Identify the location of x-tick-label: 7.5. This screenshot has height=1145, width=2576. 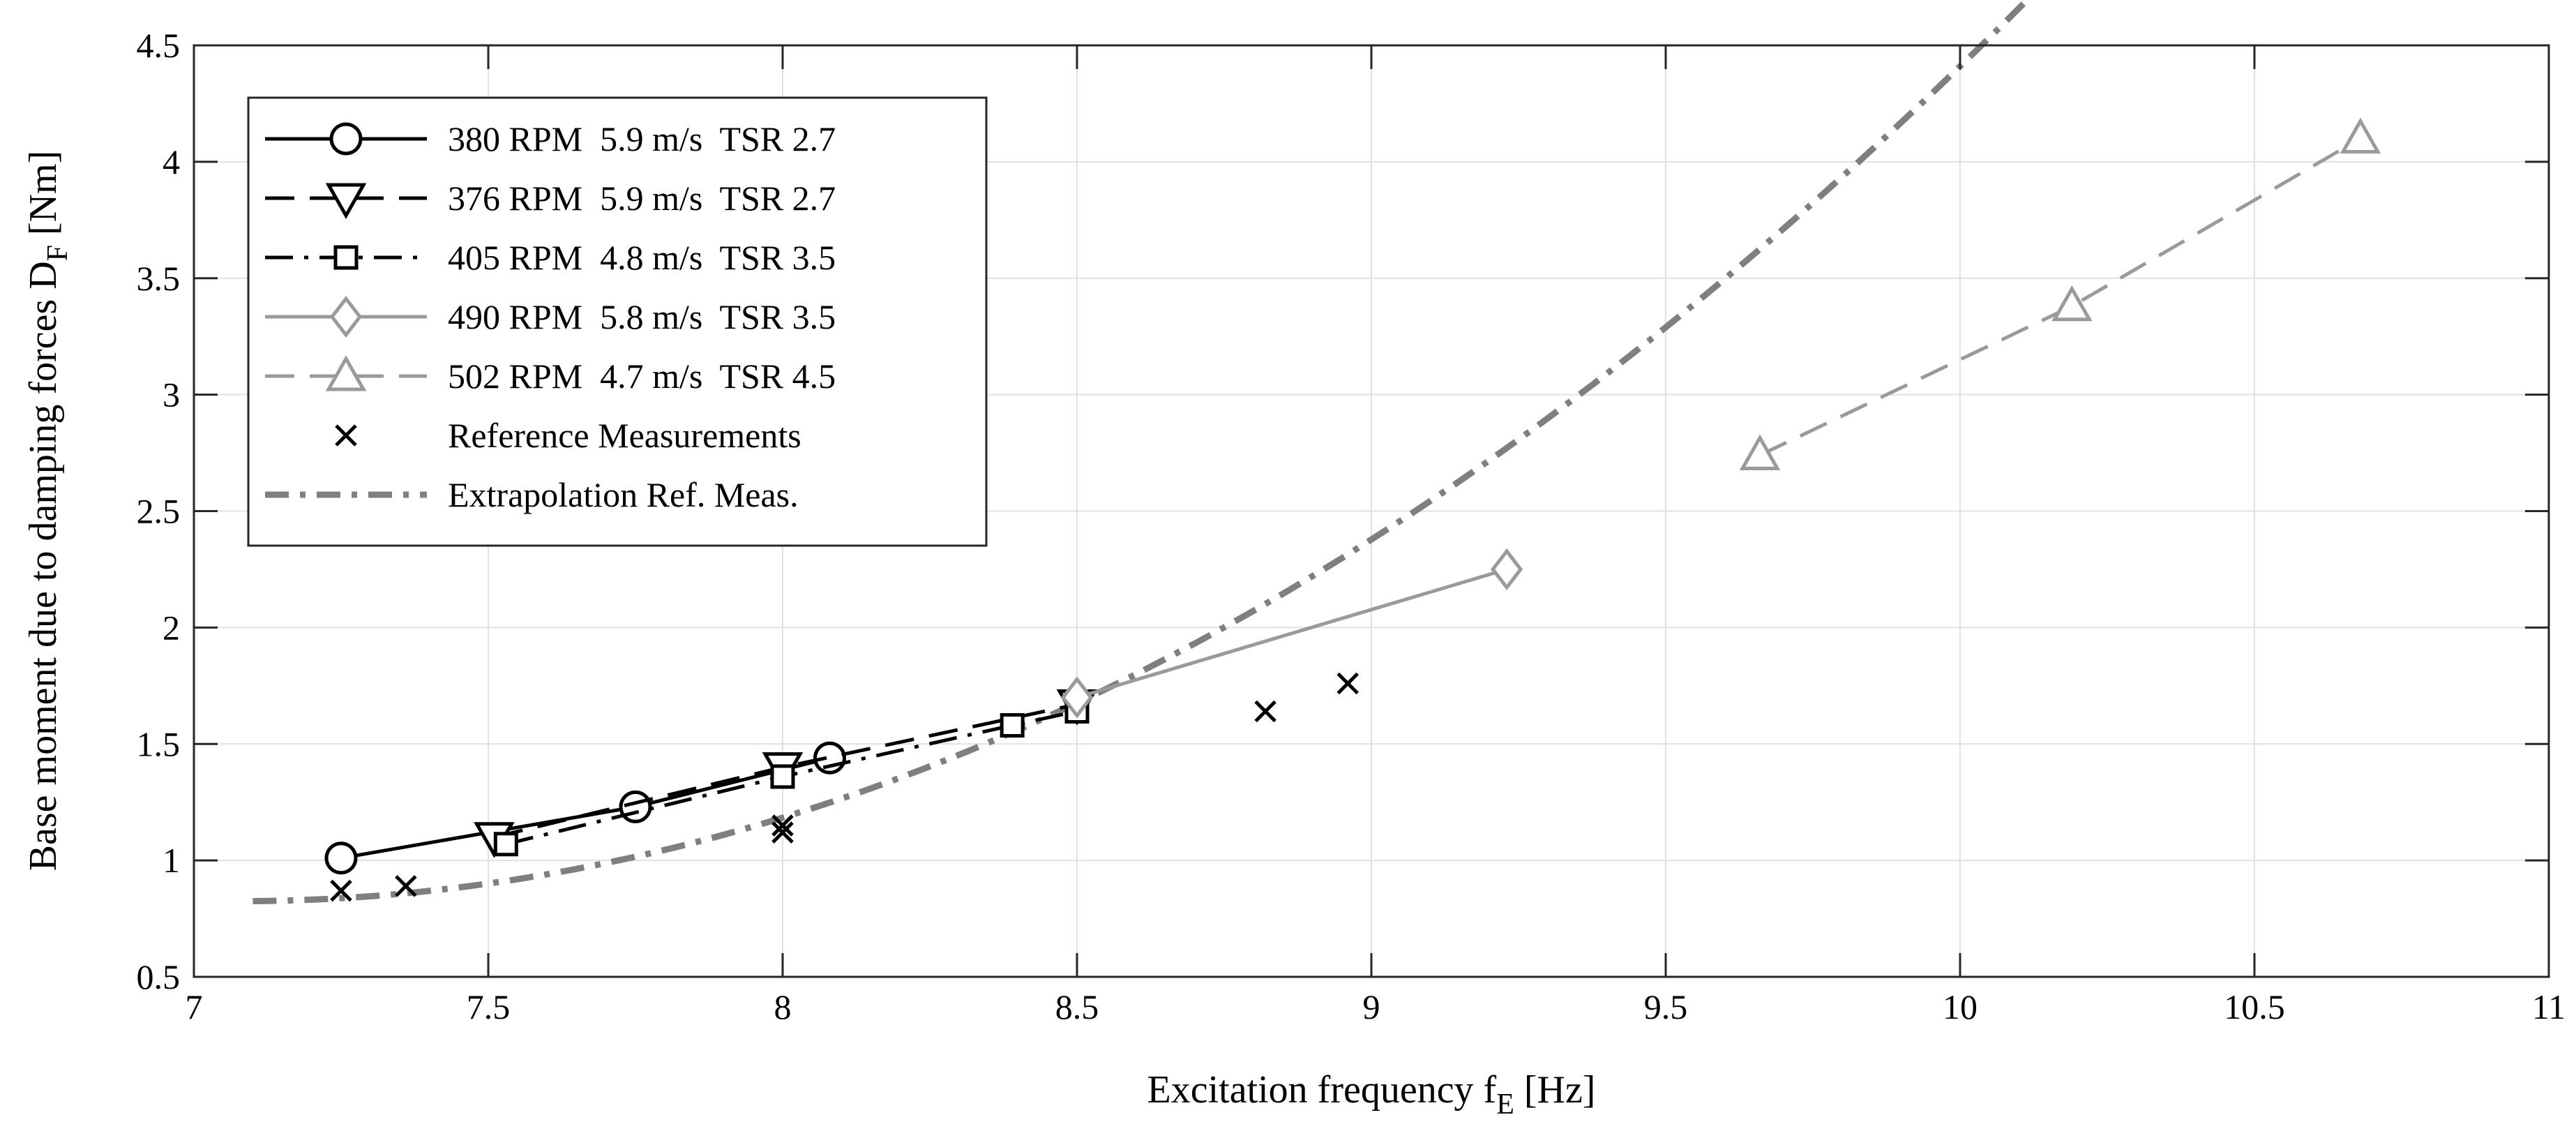
(489, 1007).